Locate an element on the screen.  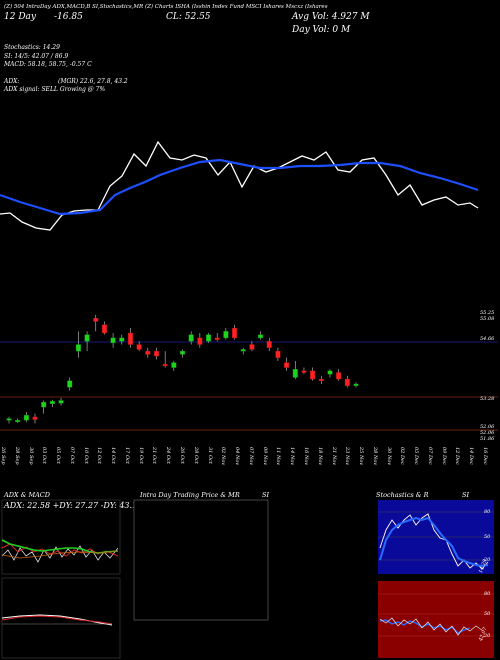
ma-line is located at coordinates (239, 187).